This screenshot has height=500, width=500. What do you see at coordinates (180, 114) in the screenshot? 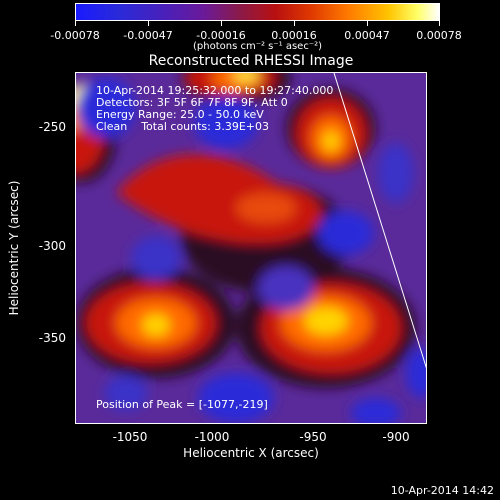
I see `info-energy-range: Energy Range: 25.0 - 50.0 keV` at bounding box center [180, 114].